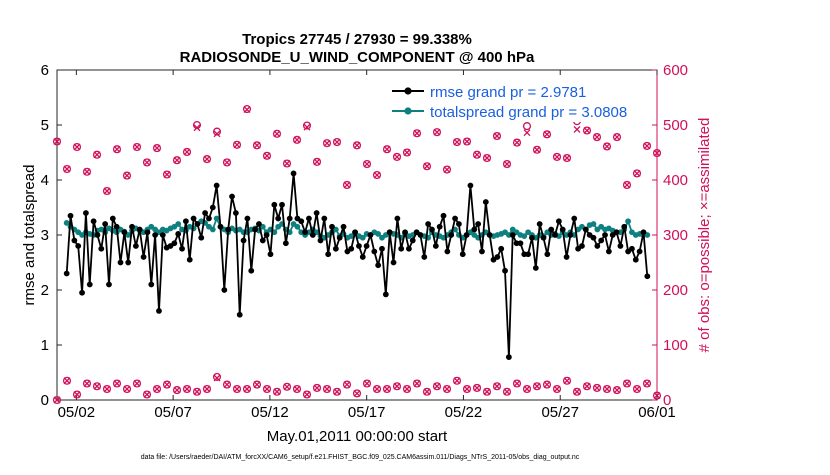 Image resolution: width=830 pixels, height=475 pixels. What do you see at coordinates (45, 70) in the screenshot?
I see `y-left-tick-label: 6` at bounding box center [45, 70].